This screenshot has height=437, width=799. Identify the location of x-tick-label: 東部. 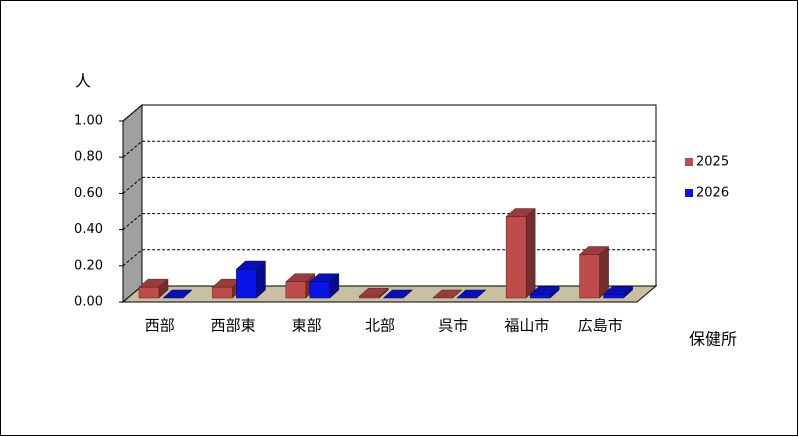
(307, 326).